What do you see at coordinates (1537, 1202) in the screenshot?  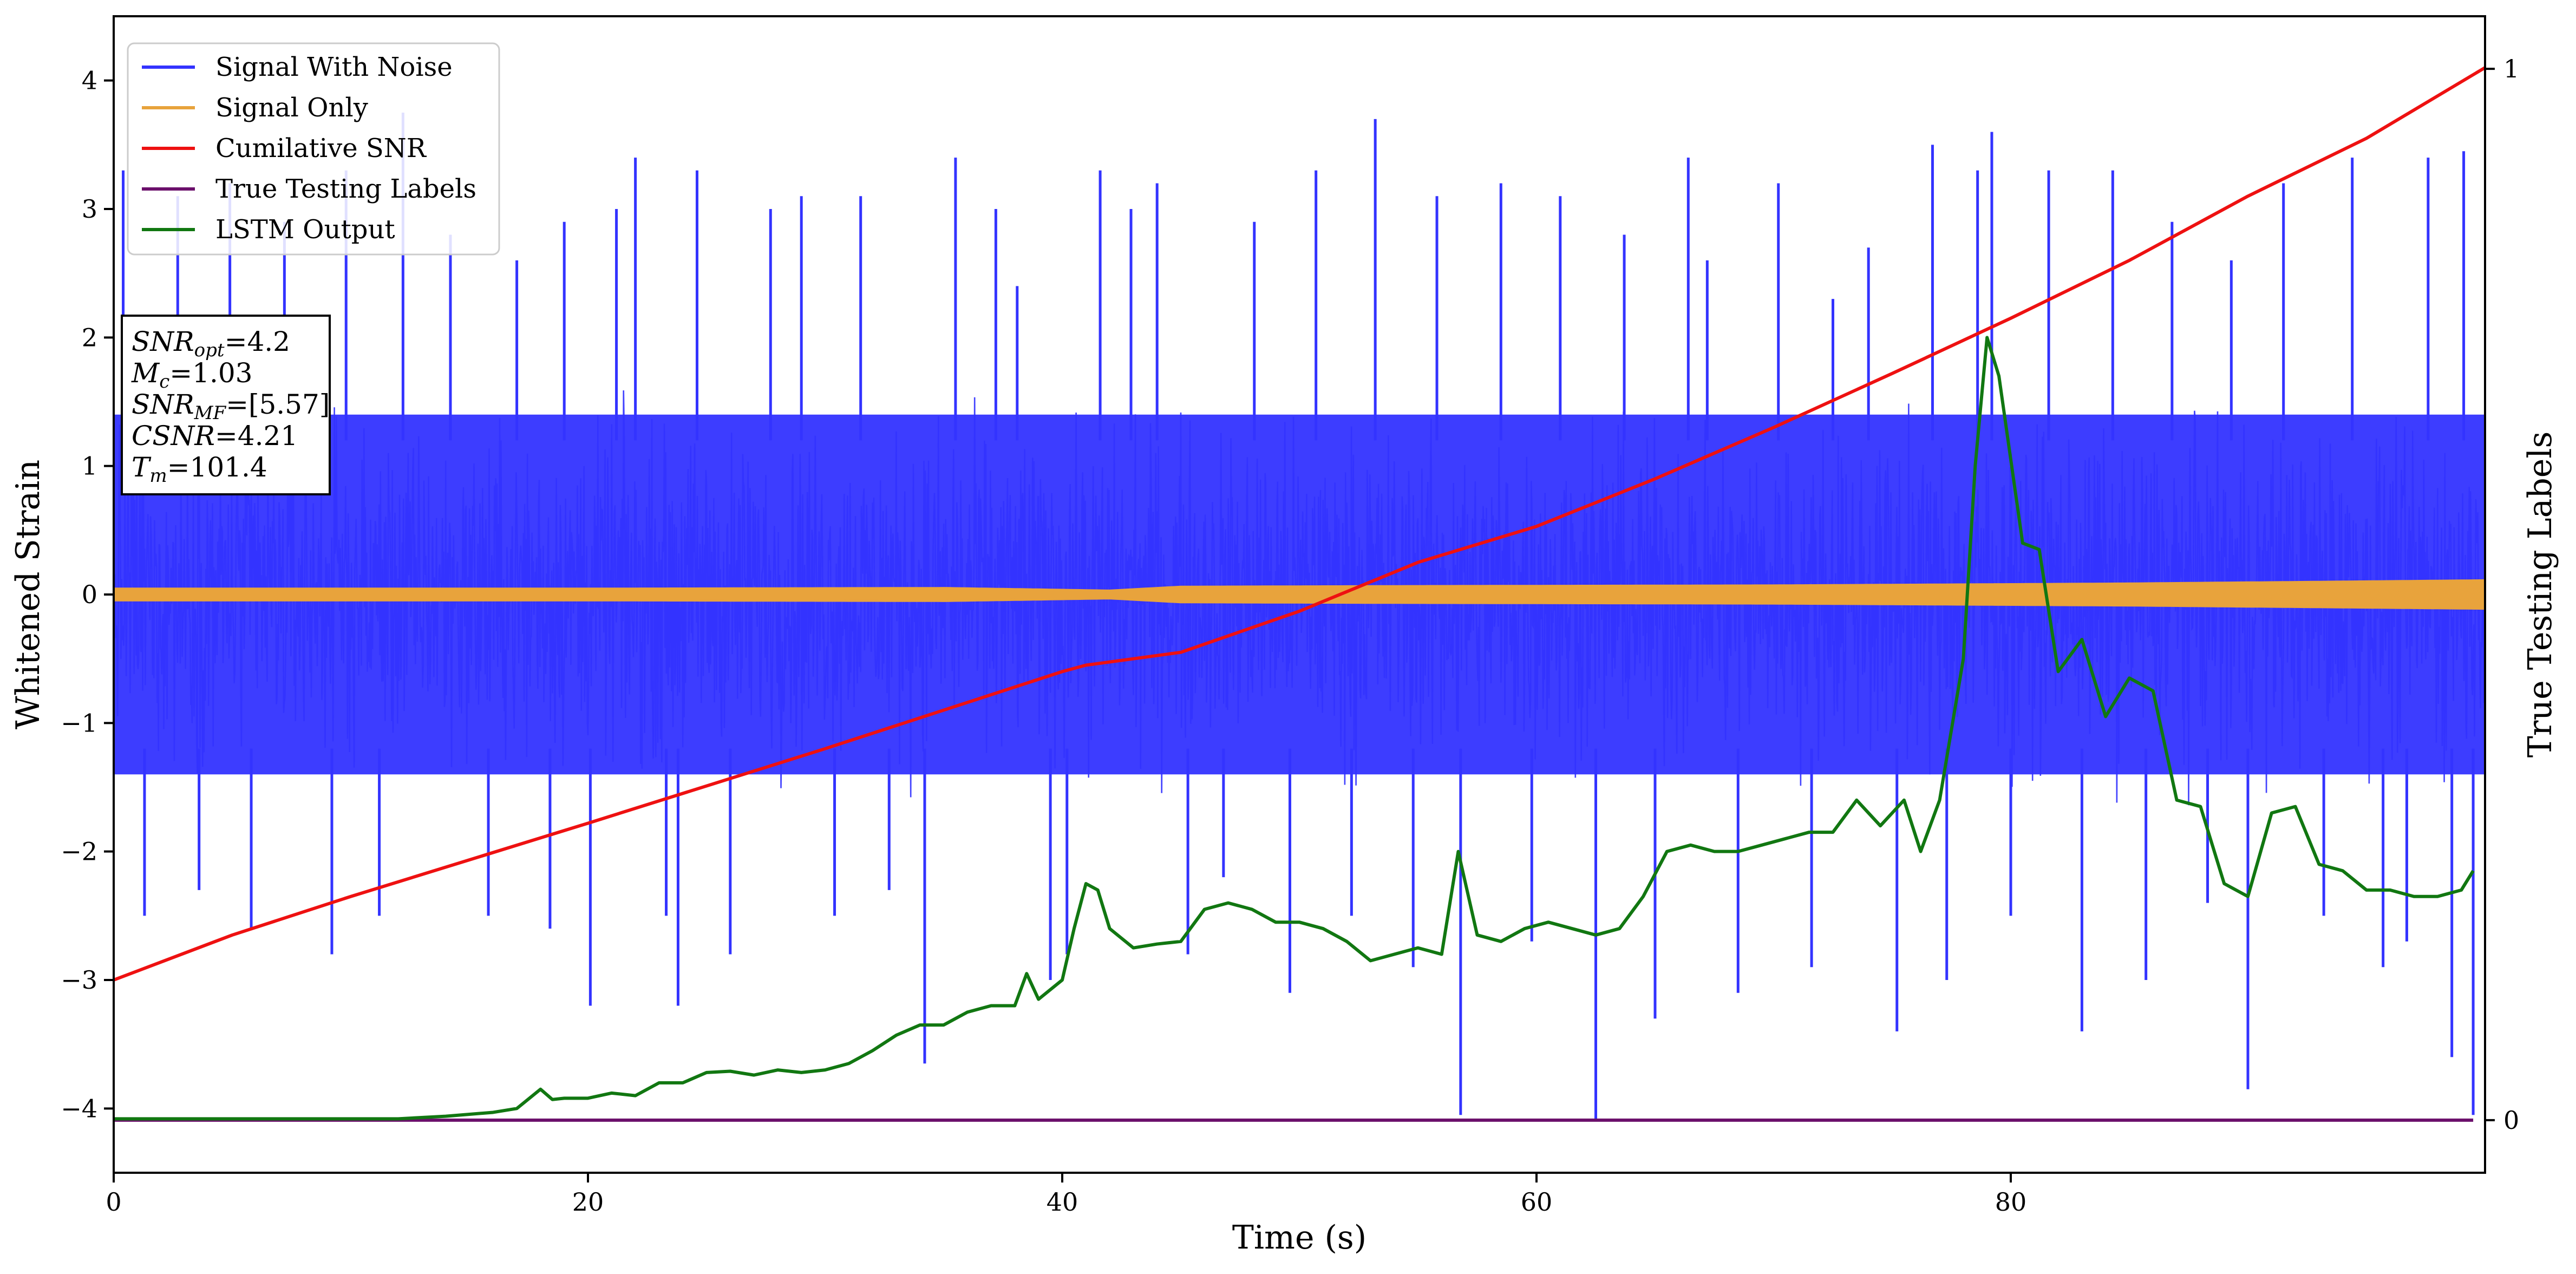 I see `x-tick-label: 60` at bounding box center [1537, 1202].